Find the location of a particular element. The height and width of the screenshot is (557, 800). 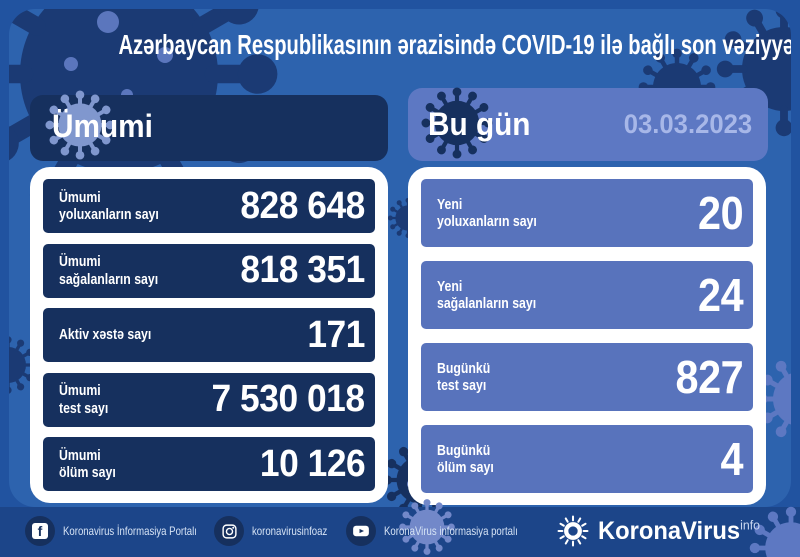

instagram-link: koronavirusinfoaz is located at coordinates (280, 531).